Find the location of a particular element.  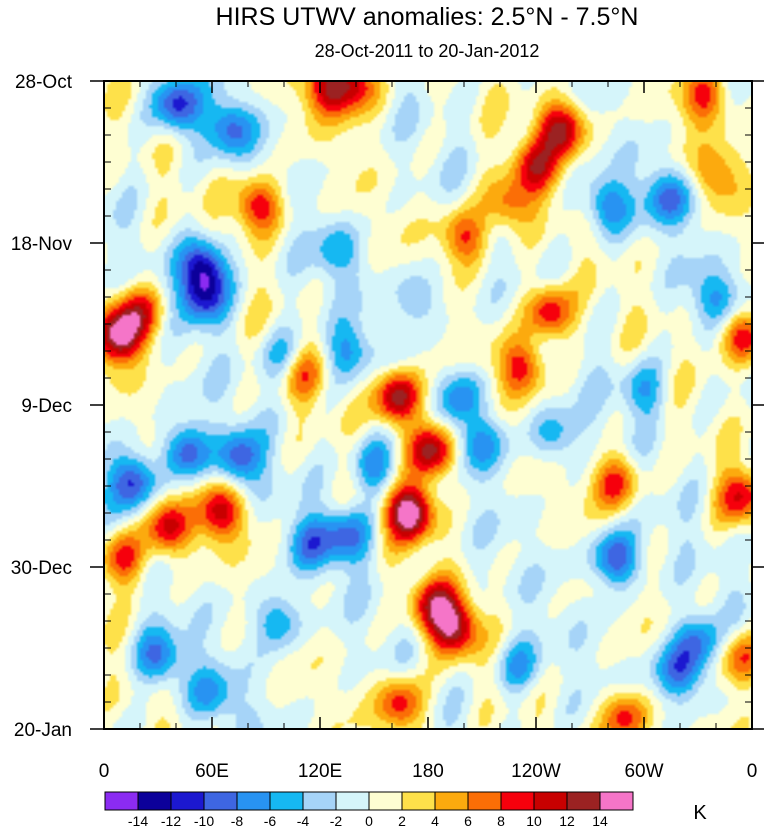

colorbar-label: -12 is located at coordinates (171, 821).